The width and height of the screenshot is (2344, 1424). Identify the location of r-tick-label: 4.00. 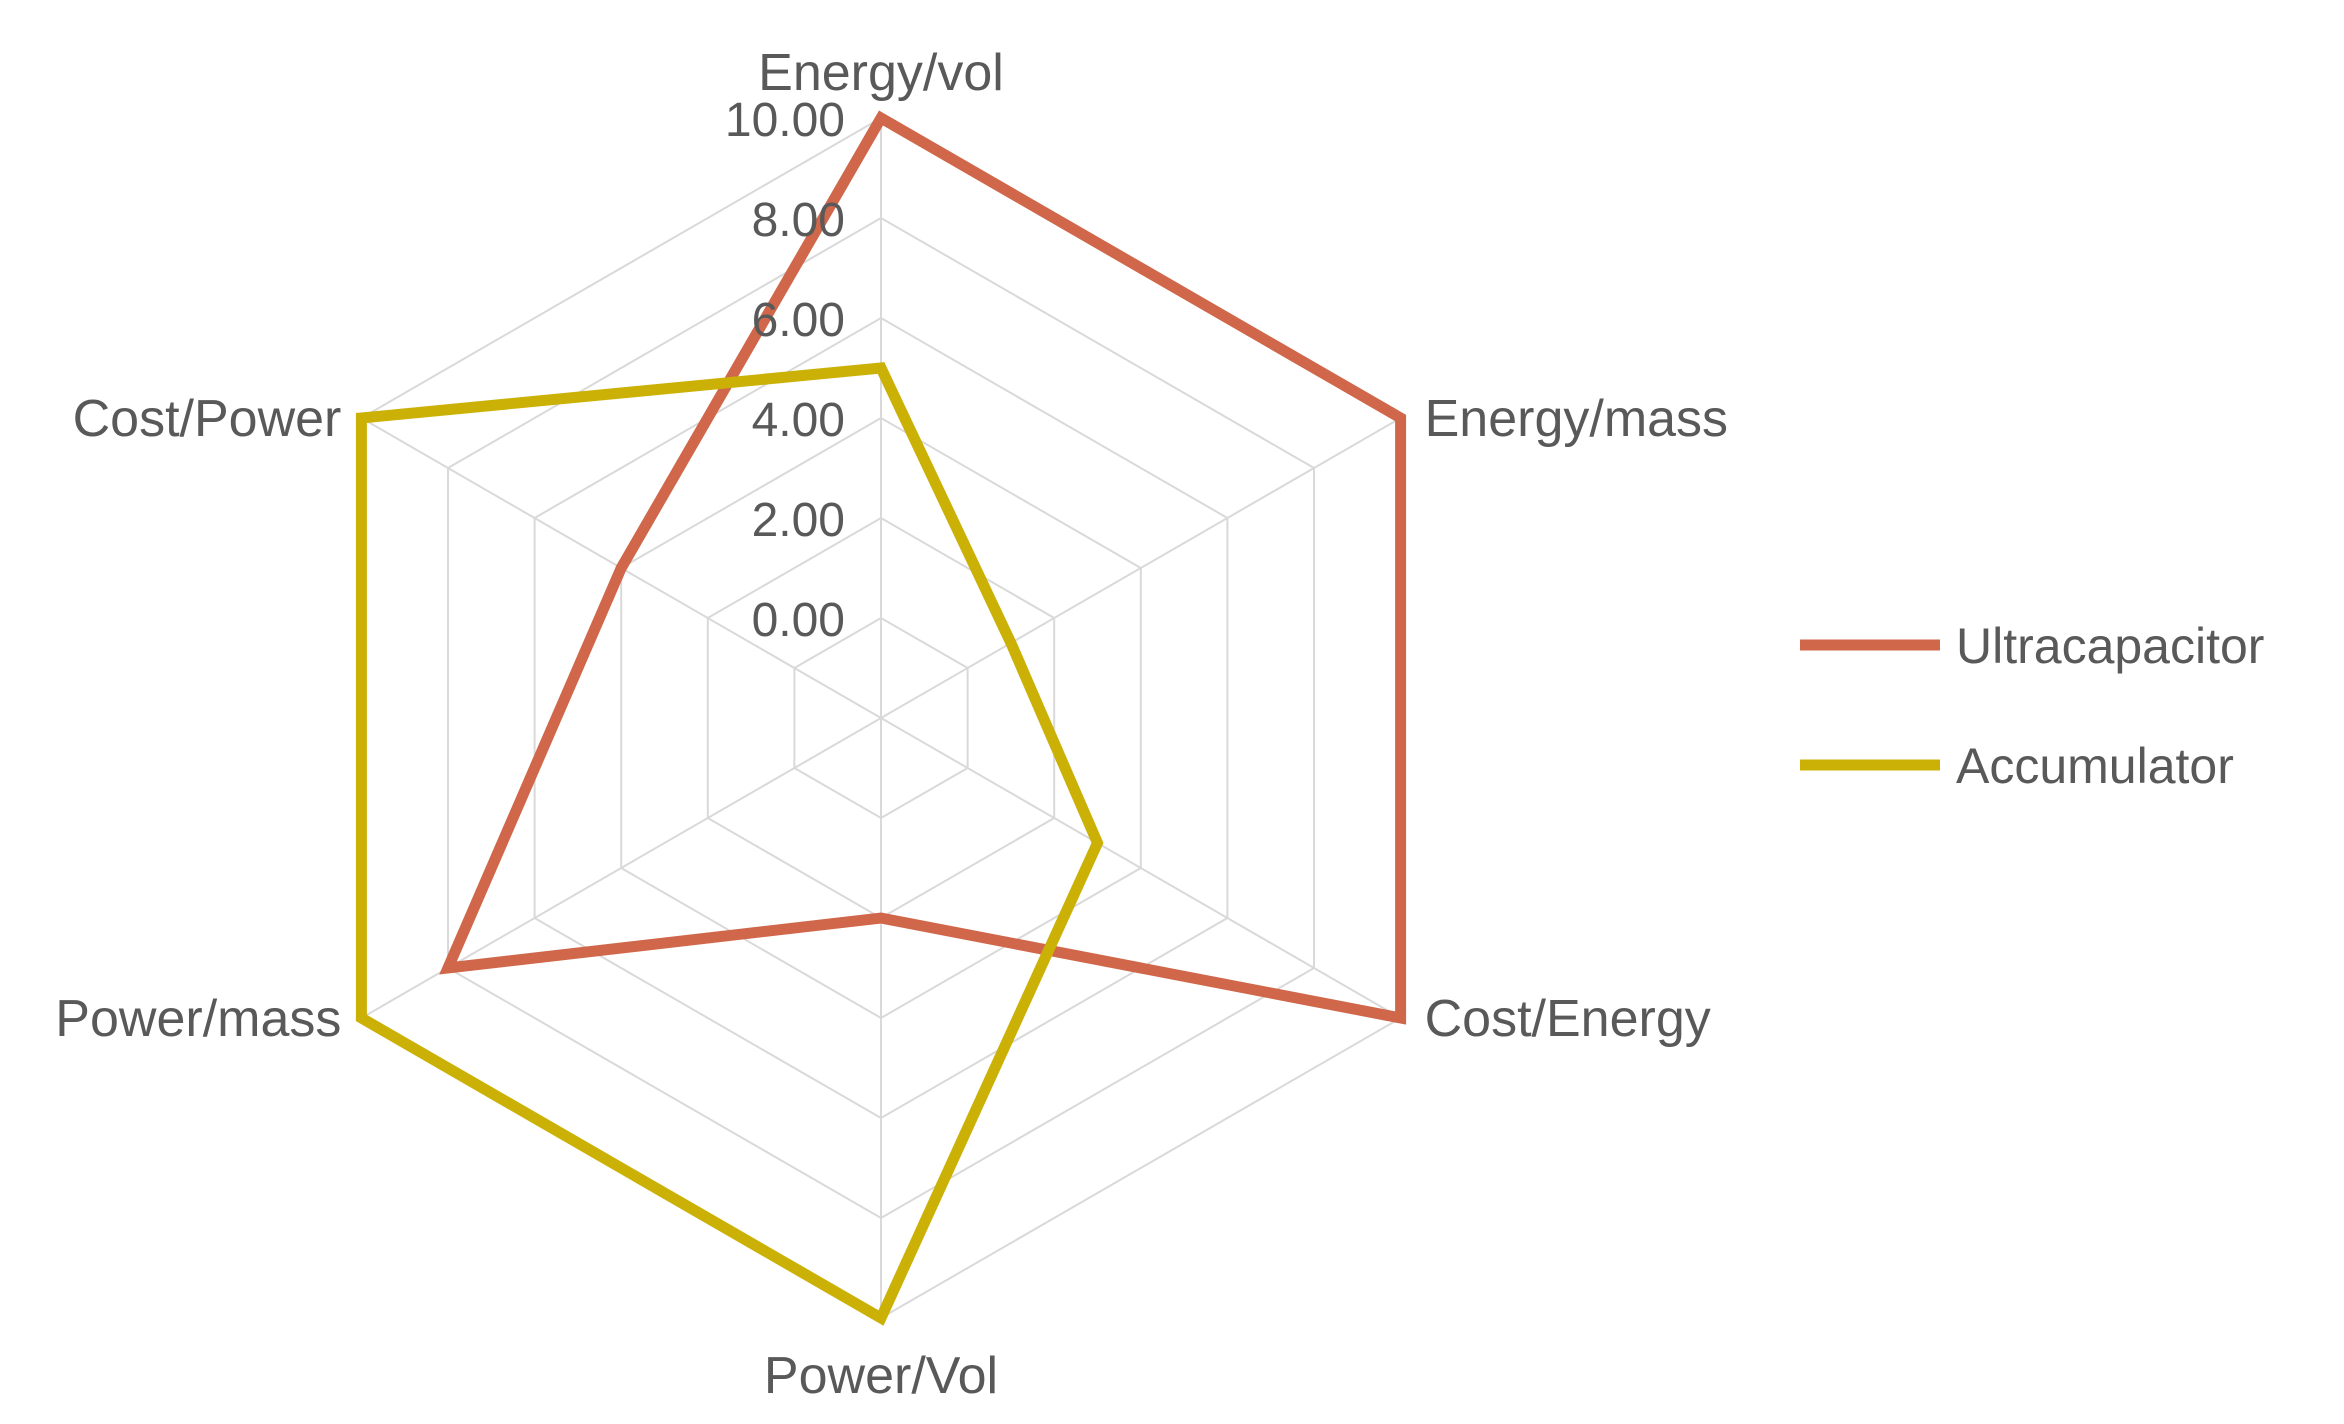
(798, 420).